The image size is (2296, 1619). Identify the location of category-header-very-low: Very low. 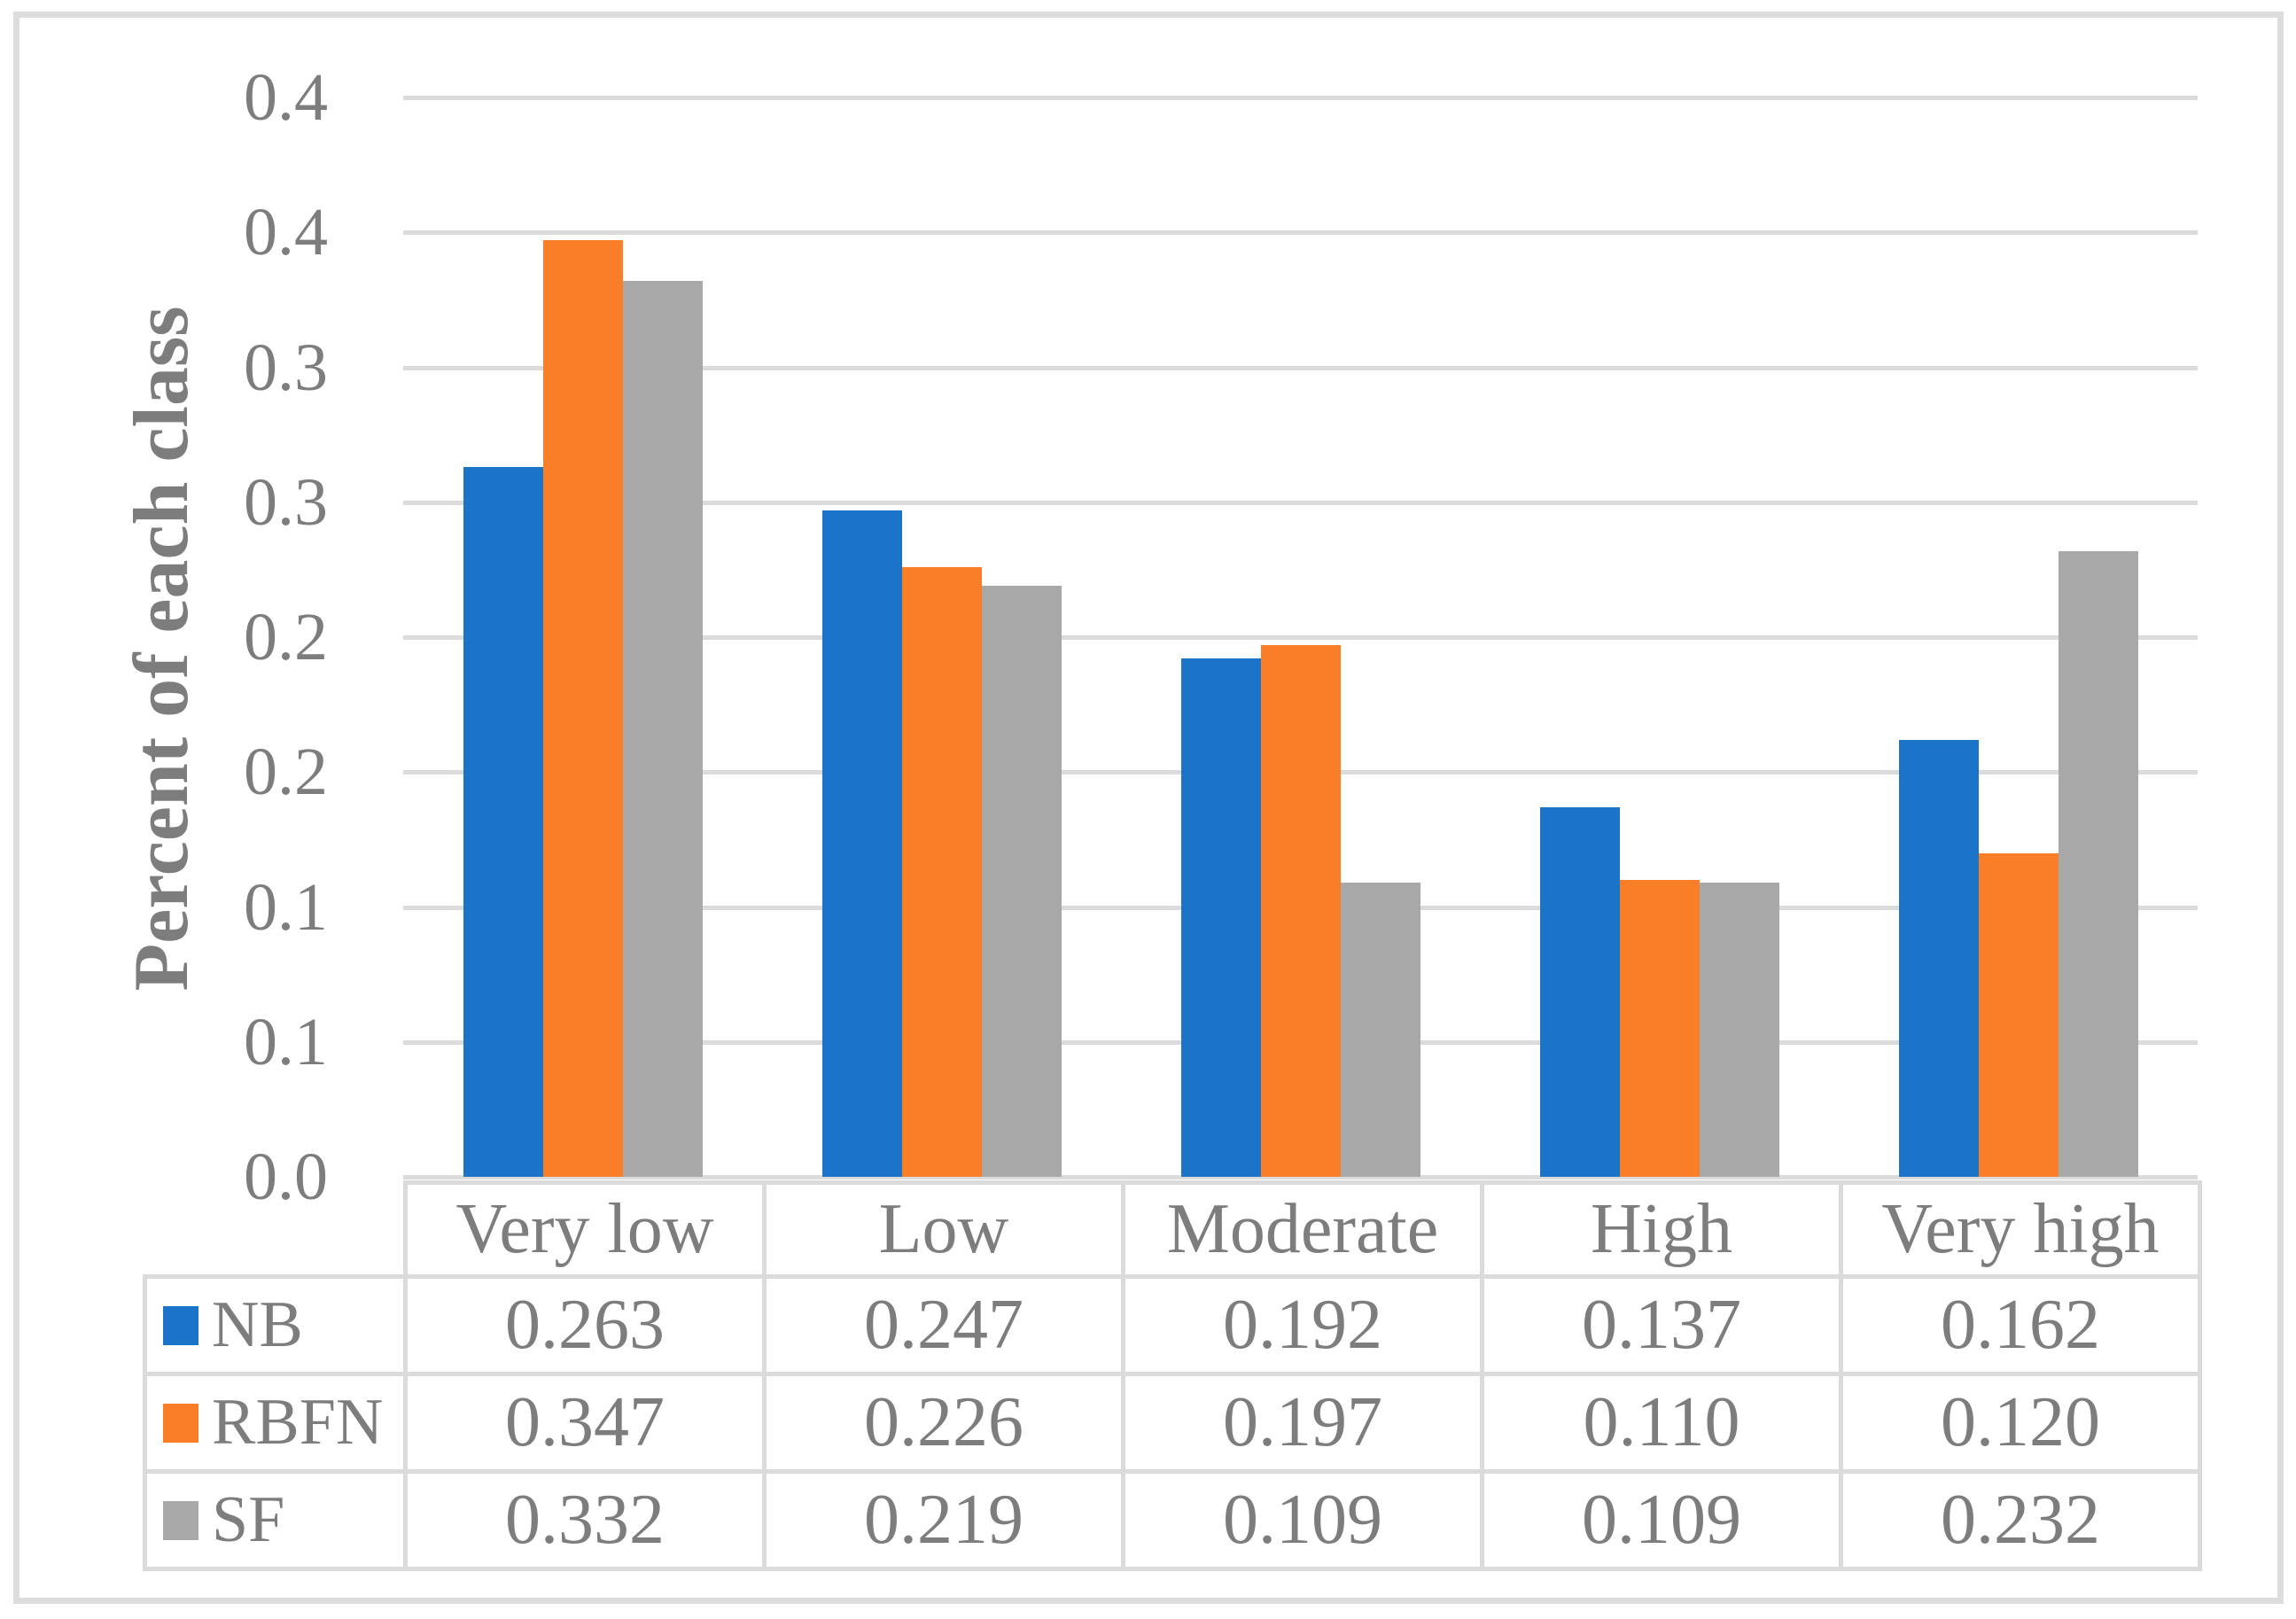
(585, 1229).